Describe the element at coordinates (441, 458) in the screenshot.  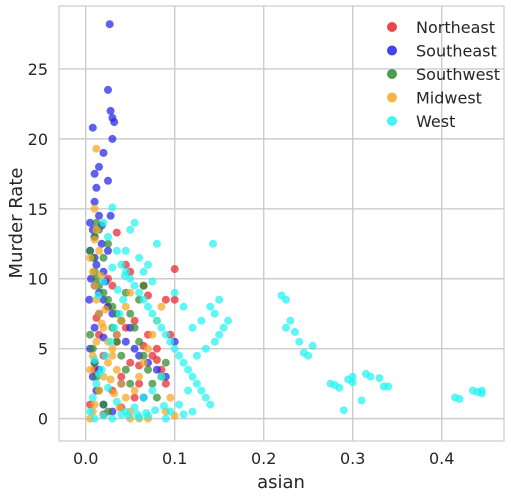
I see `x-tick-label: 0.4` at that location.